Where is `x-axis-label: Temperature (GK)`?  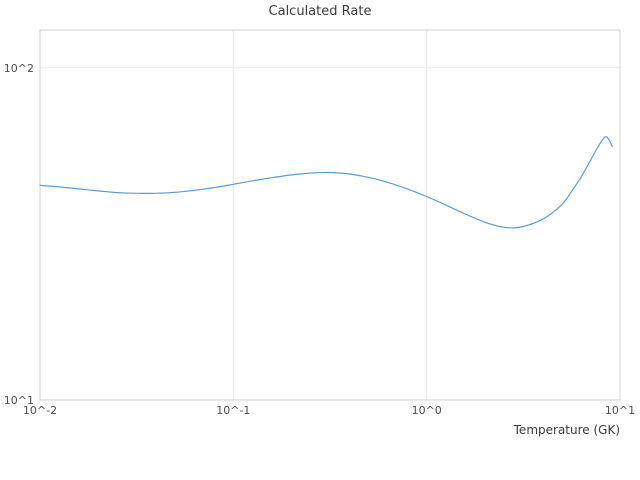
x-axis-label: Temperature (GK) is located at coordinates (566, 430).